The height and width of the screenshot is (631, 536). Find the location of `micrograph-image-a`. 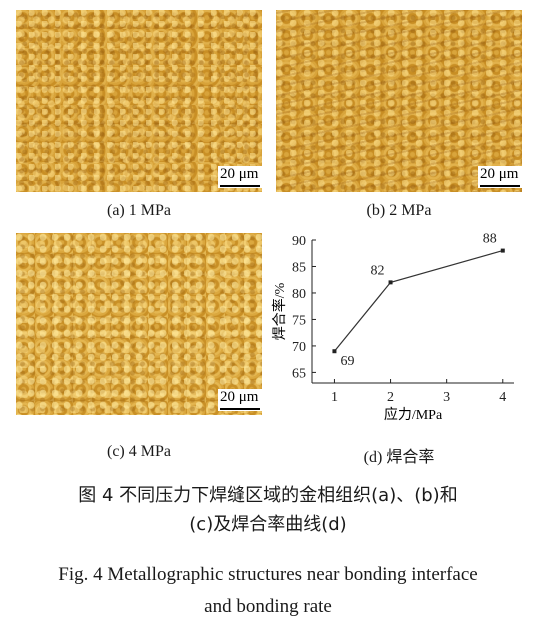

micrograph-image-a is located at coordinates (139, 101).